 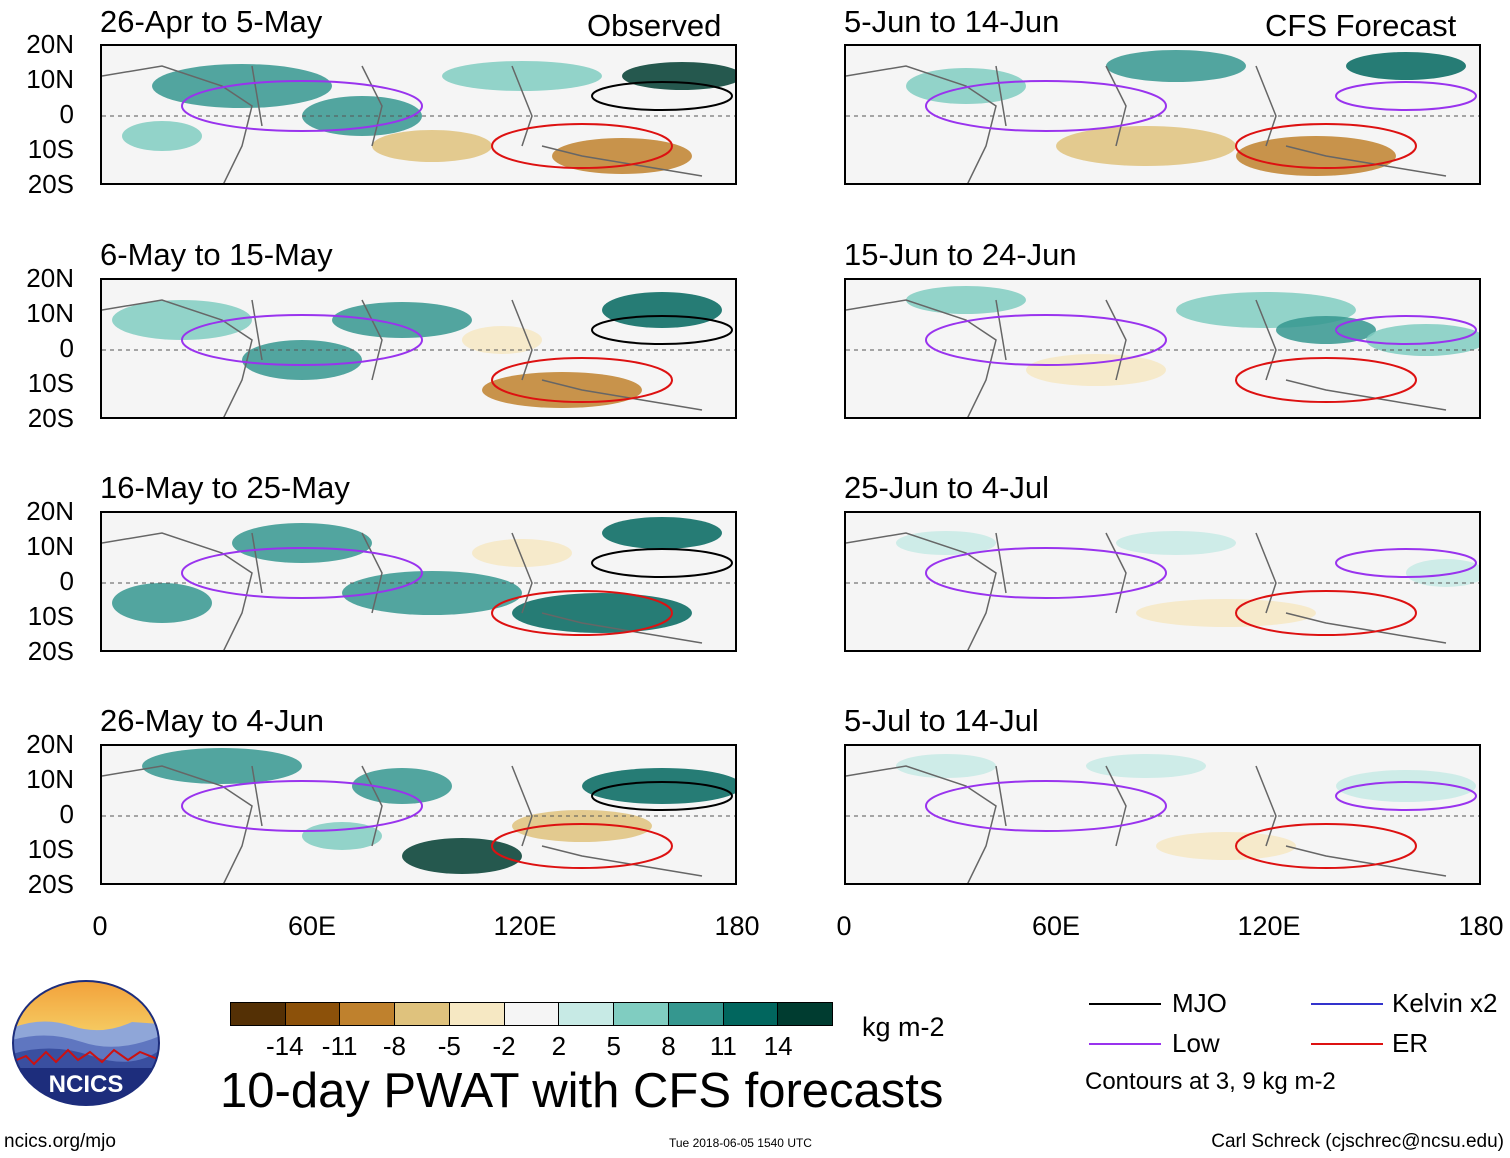 What do you see at coordinates (86, 1043) in the screenshot?
I see `ncics-logo: NCICS` at bounding box center [86, 1043].